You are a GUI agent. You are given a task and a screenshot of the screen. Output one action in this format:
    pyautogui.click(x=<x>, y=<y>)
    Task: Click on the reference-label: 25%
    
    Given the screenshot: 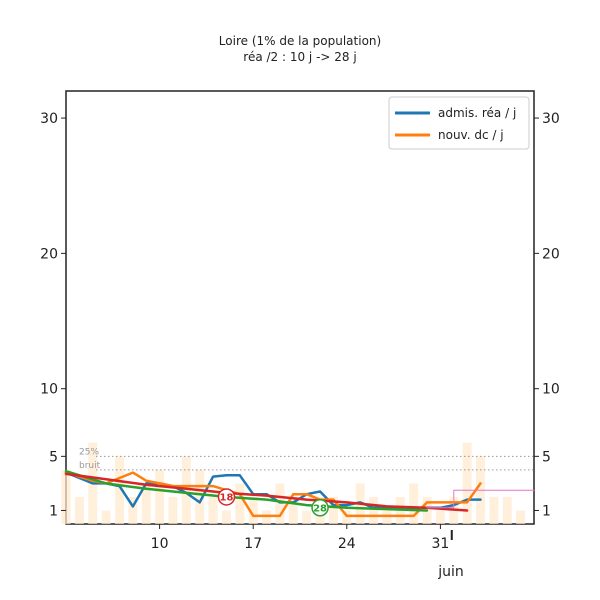 What is the action you would take?
    pyautogui.click(x=89, y=452)
    